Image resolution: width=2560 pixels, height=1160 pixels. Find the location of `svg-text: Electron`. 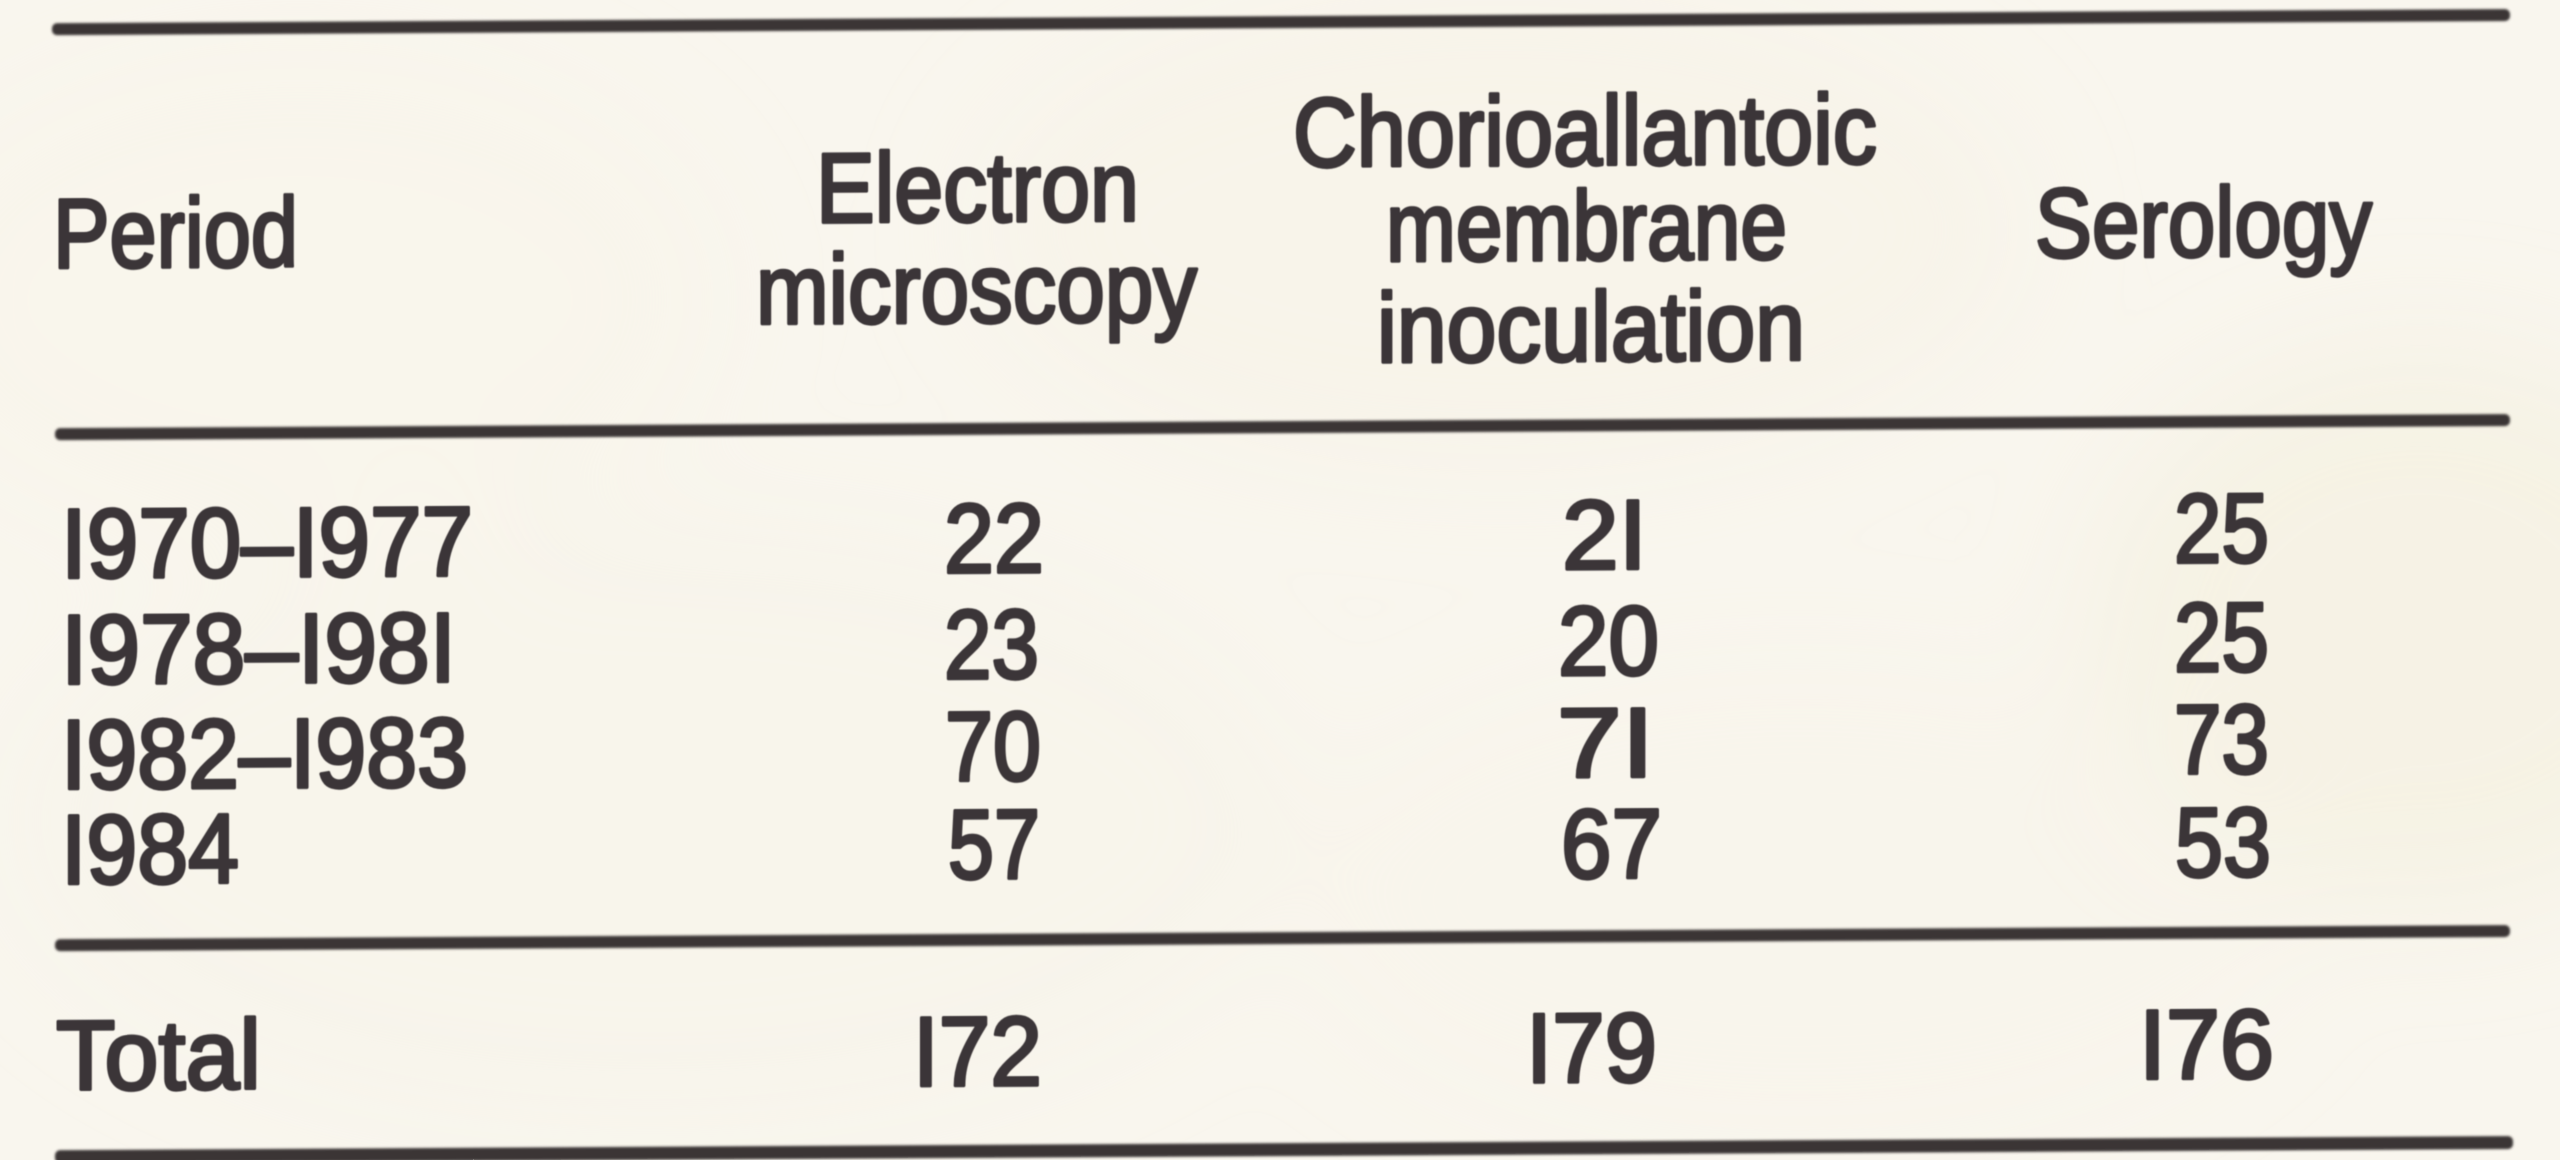

svg-text: Electron is located at coordinates (977, 187).